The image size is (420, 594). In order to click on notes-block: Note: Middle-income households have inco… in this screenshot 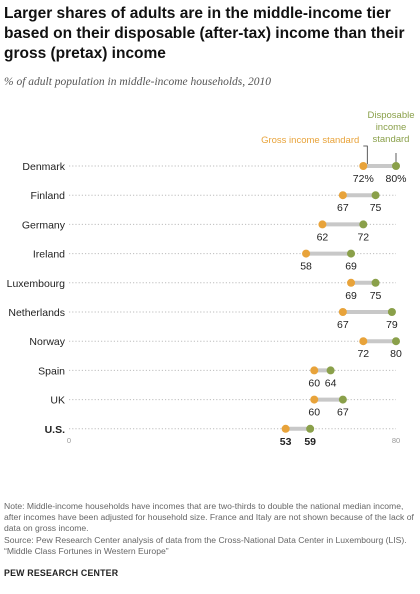, I will do `click(210, 529)`.